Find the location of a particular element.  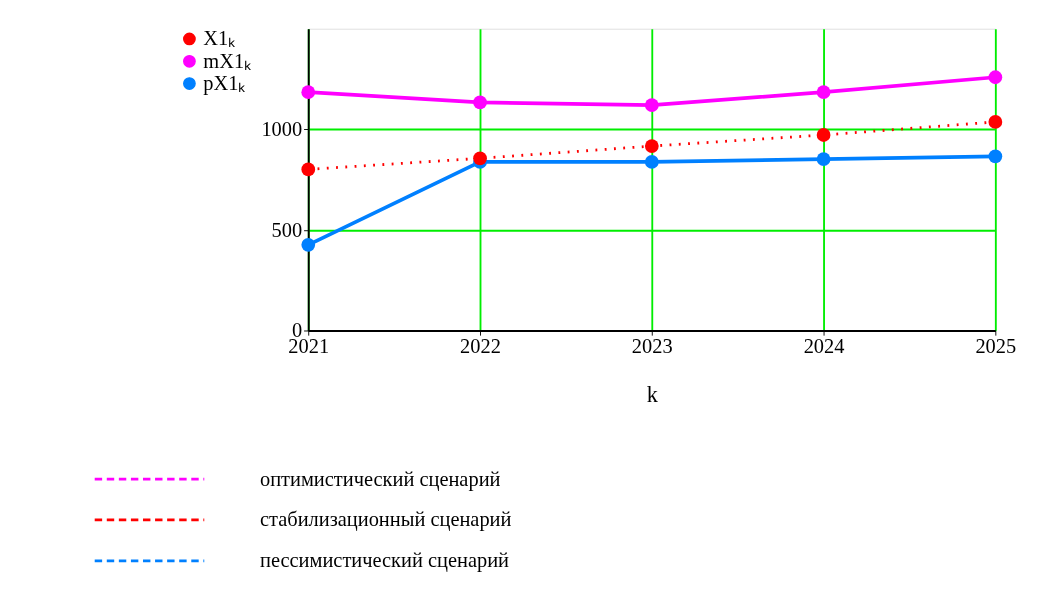

x-axis-title: k is located at coordinates (652, 395).